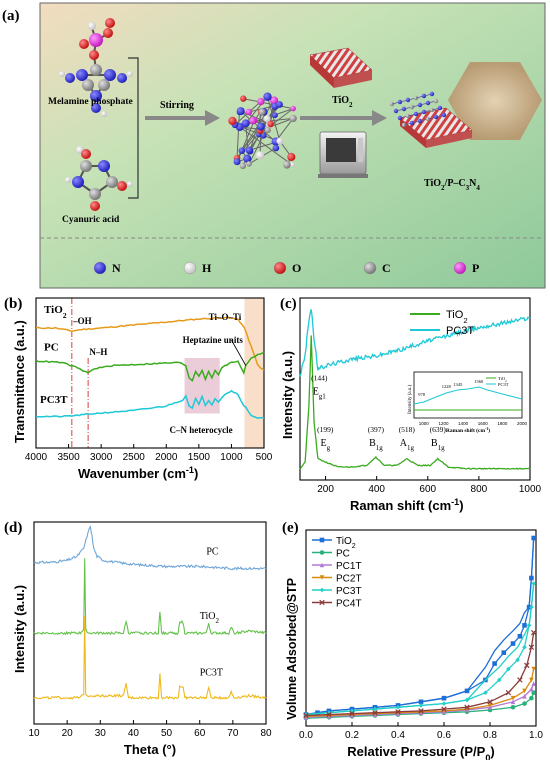 This screenshot has width=550, height=760. I want to click on legend-label: PC, so click(343, 554).